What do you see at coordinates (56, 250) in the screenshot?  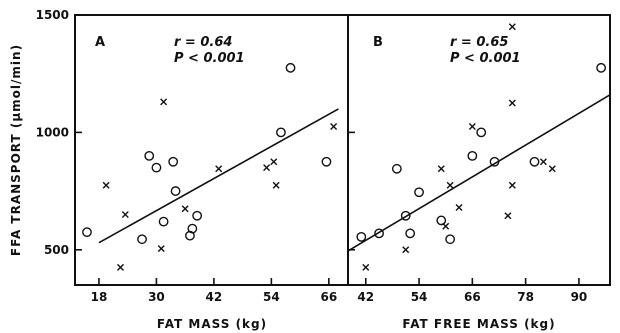 I see `y-tick-label: 500` at bounding box center [56, 250].